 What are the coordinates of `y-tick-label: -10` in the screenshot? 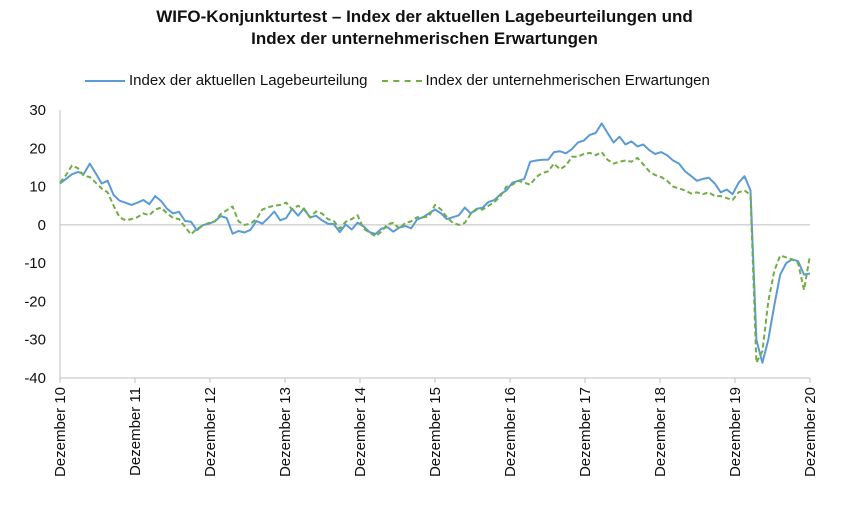 It's located at (35, 263).